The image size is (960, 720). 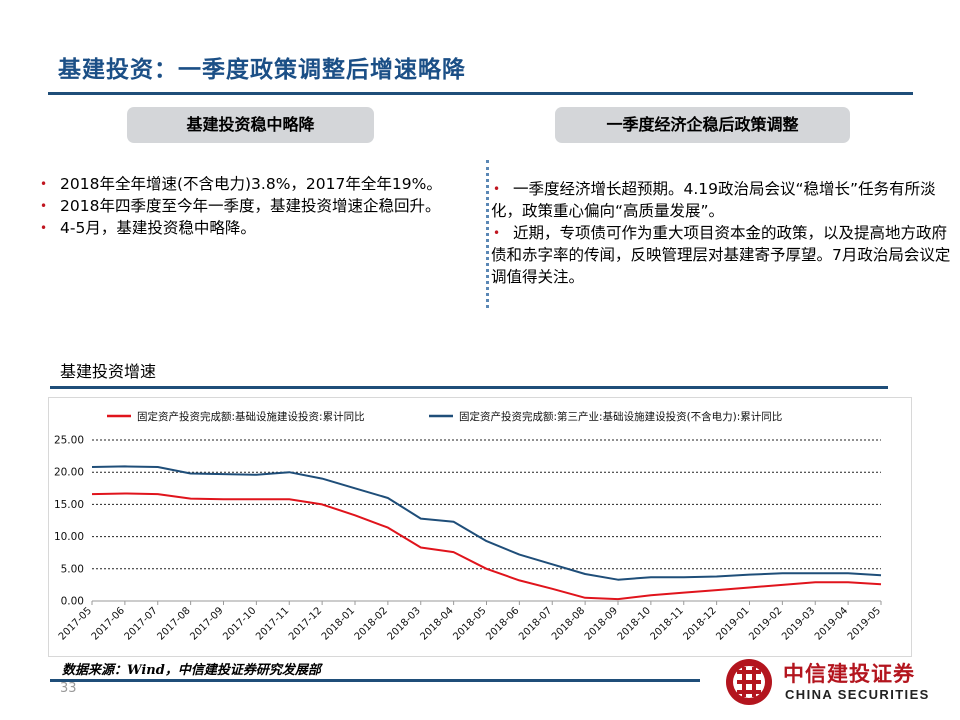 I want to click on chart-section-divider, so click(x=469, y=387).